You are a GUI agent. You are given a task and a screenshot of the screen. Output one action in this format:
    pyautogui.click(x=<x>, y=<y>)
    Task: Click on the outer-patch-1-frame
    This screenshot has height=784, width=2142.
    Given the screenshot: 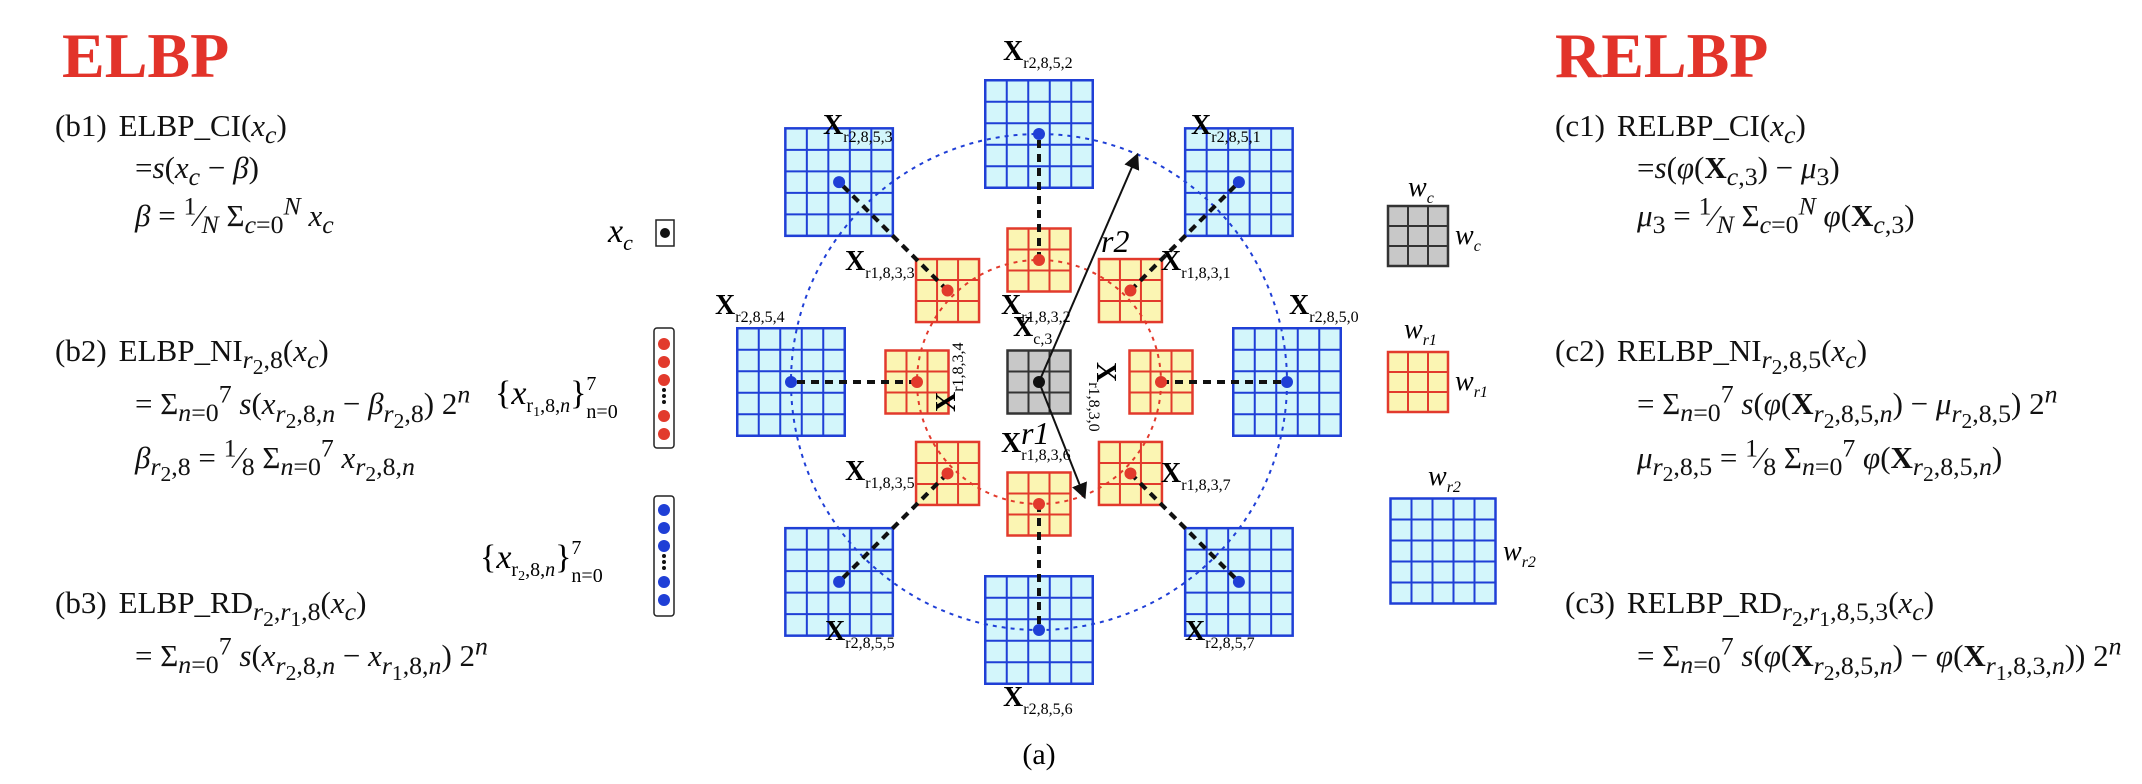 What is the action you would take?
    pyautogui.click(x=1238, y=182)
    